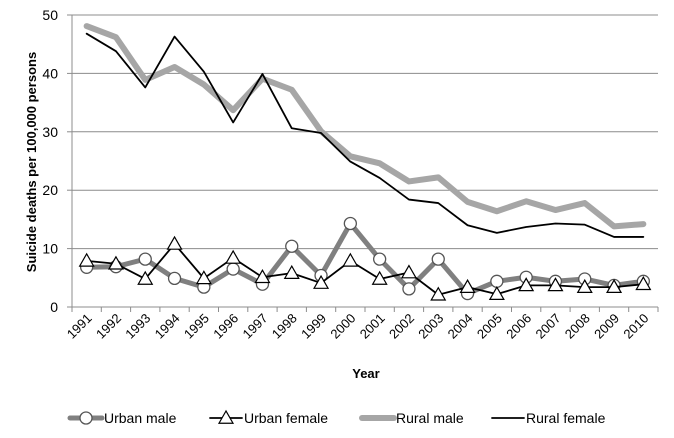  What do you see at coordinates (54, 307) in the screenshot?
I see `y-tick-label: 0` at bounding box center [54, 307].